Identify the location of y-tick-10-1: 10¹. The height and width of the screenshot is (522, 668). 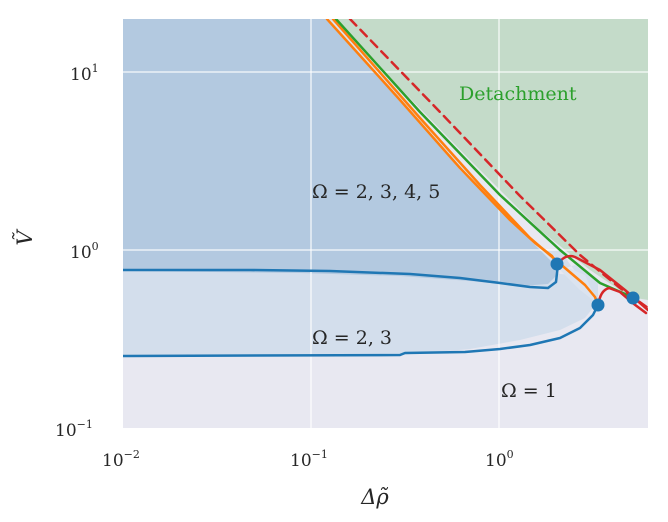
(84, 73).